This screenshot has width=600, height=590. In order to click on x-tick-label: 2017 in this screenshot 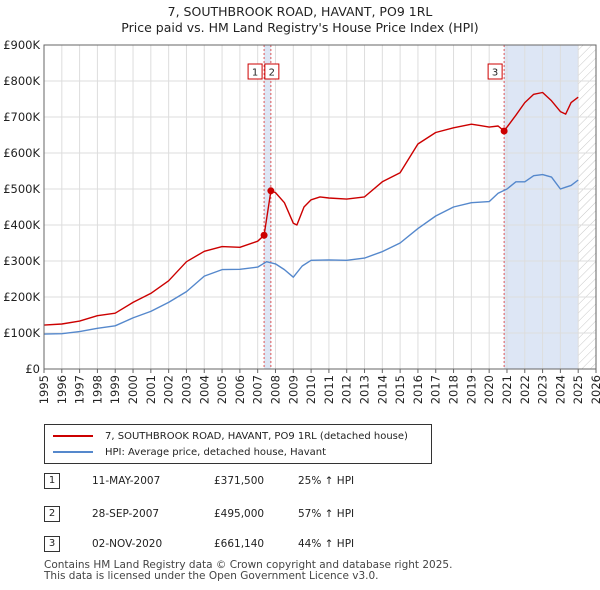, I will do `click(436, 389)`.